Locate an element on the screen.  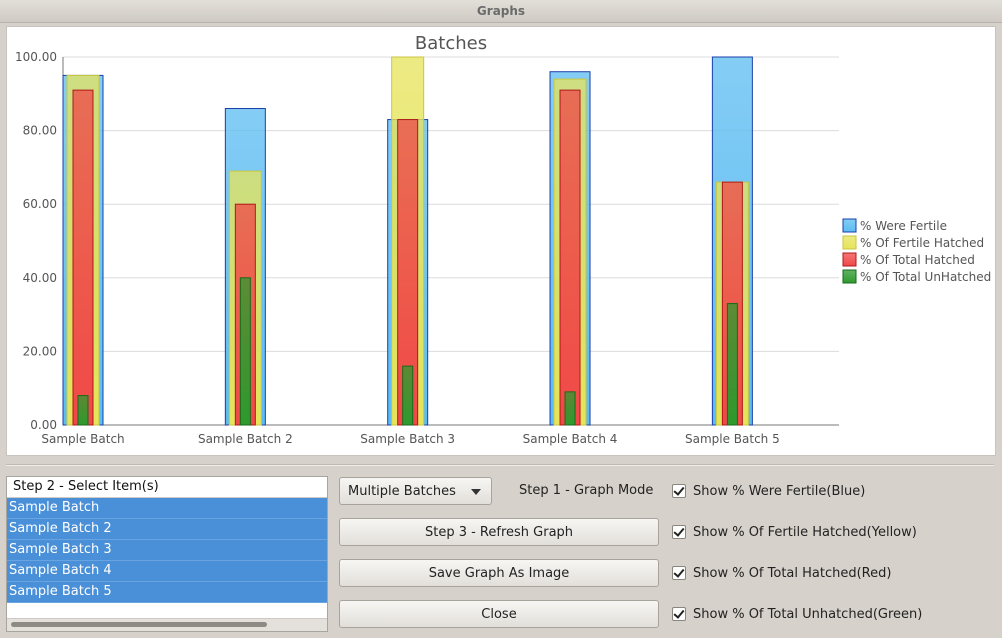
legend-label: % Were Fertile is located at coordinates (903, 226).